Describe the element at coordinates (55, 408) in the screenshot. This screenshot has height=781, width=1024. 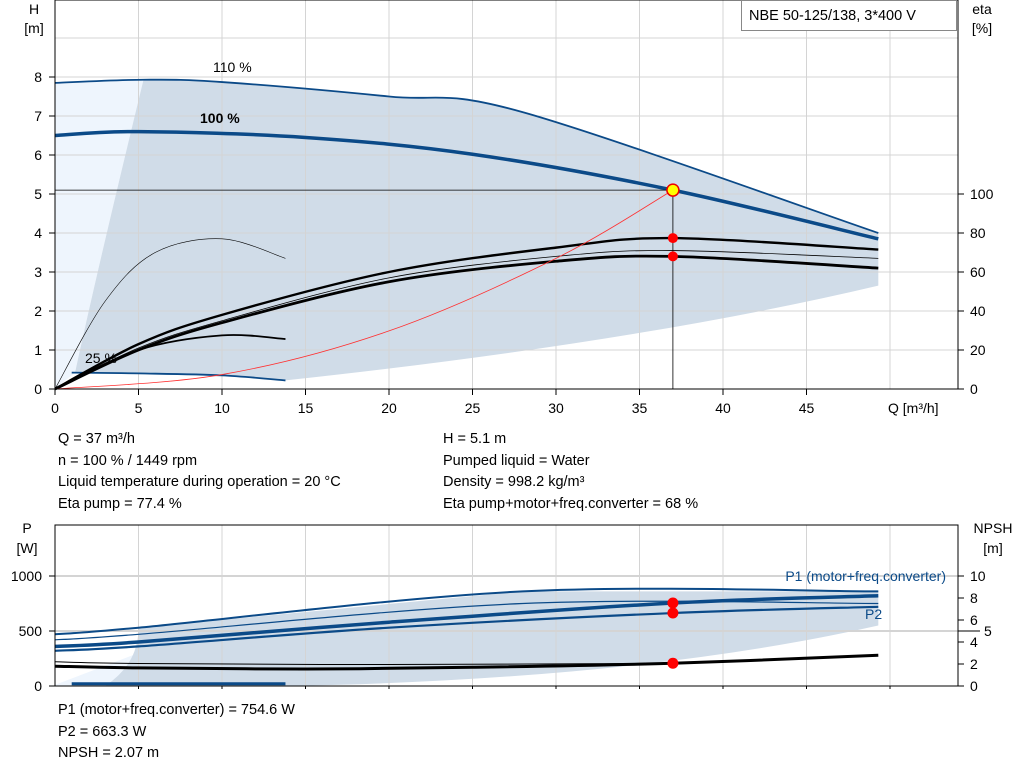
I see `x-tick-label: 0` at that location.